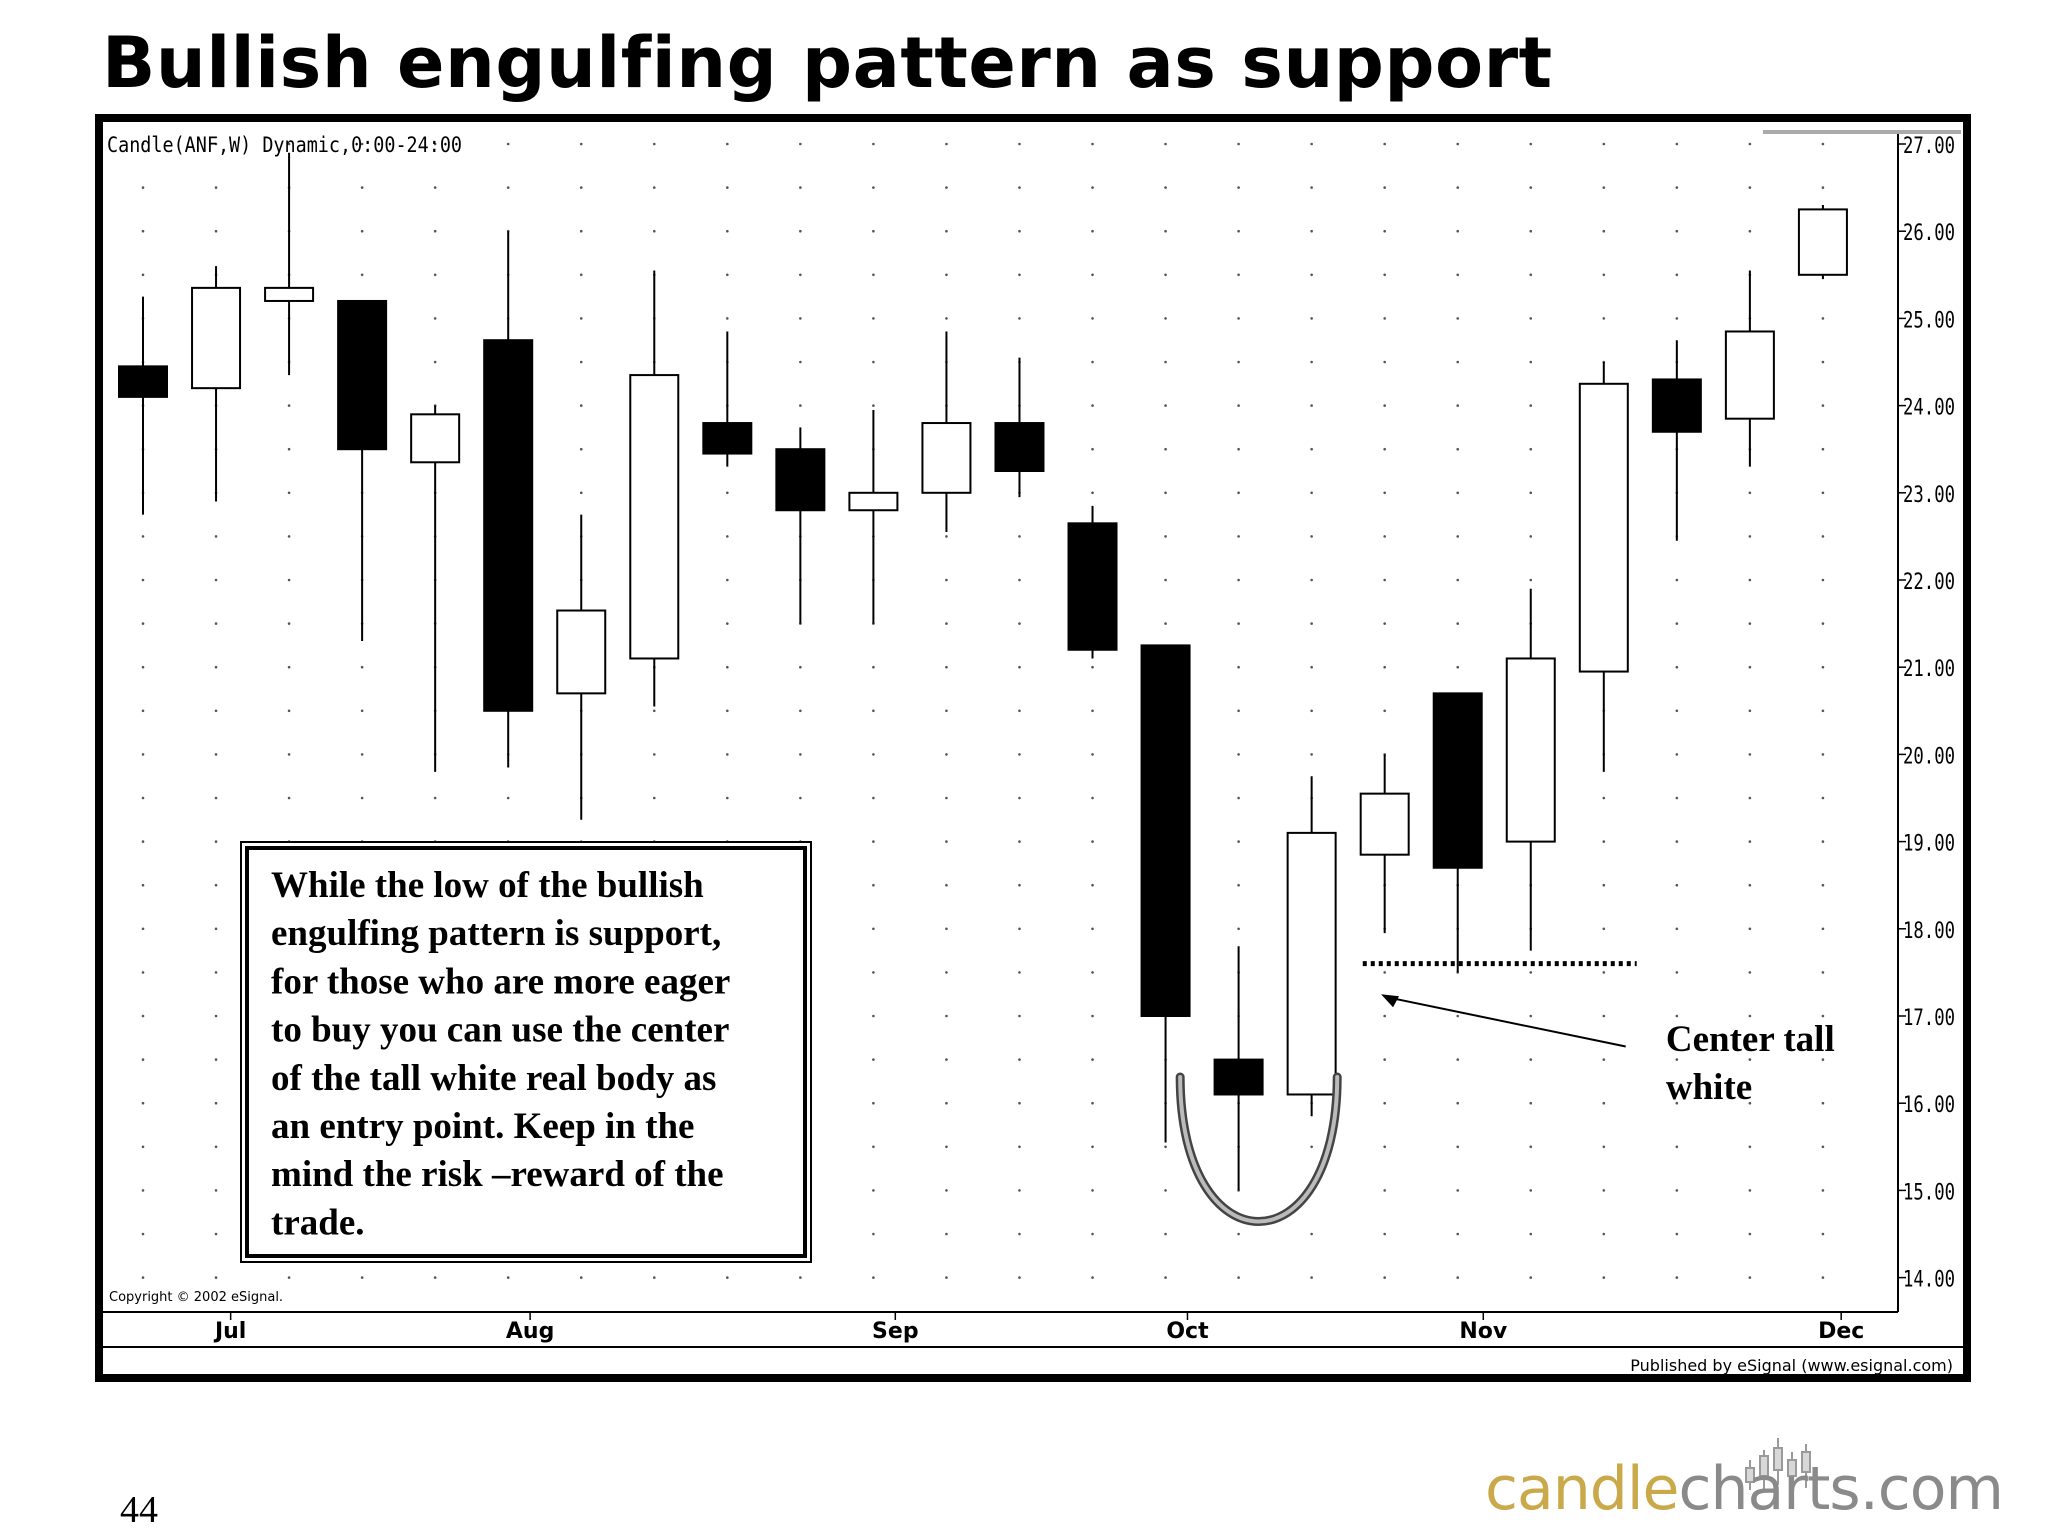  What do you see at coordinates (1929, 582) in the screenshot?
I see `y-tick-label: 22.00` at bounding box center [1929, 582].